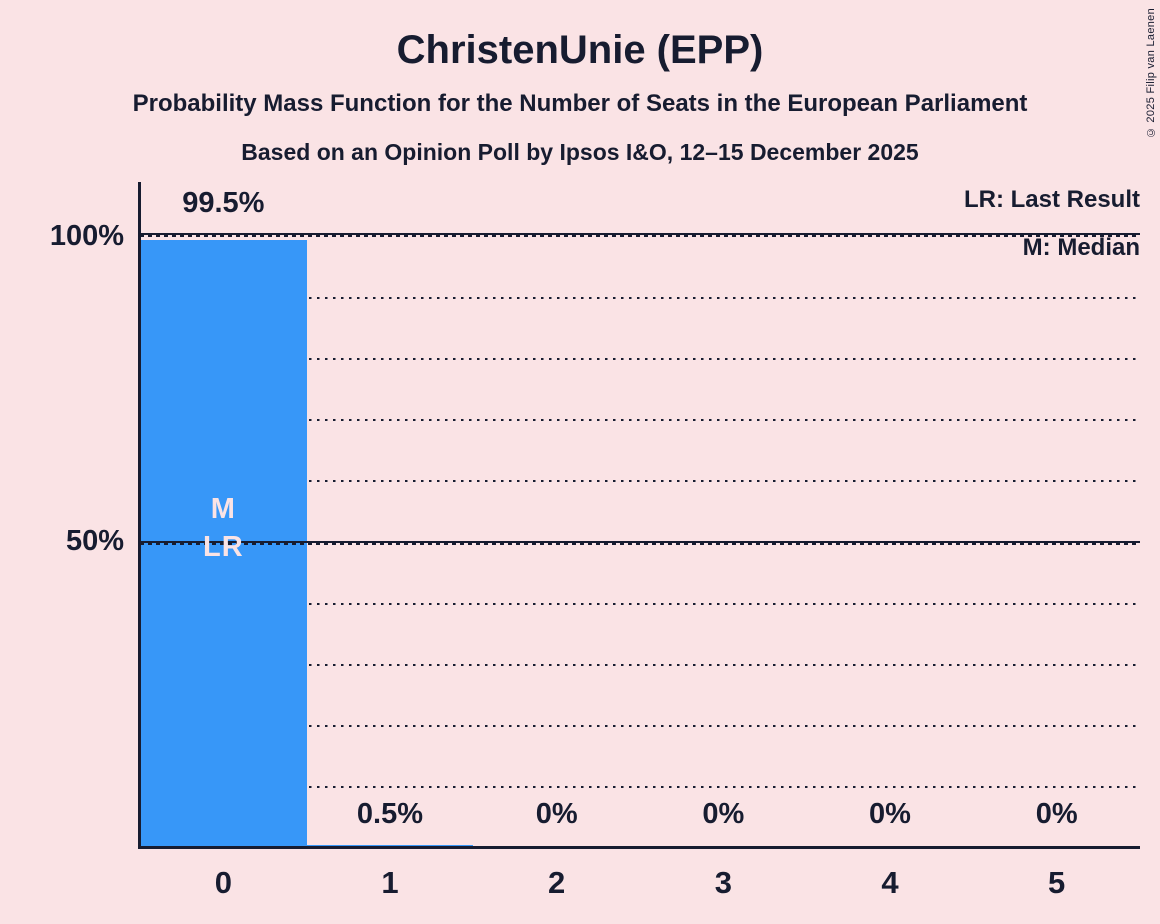 The width and height of the screenshot is (1160, 924). I want to click on gridline-20pct, so click(640, 725).